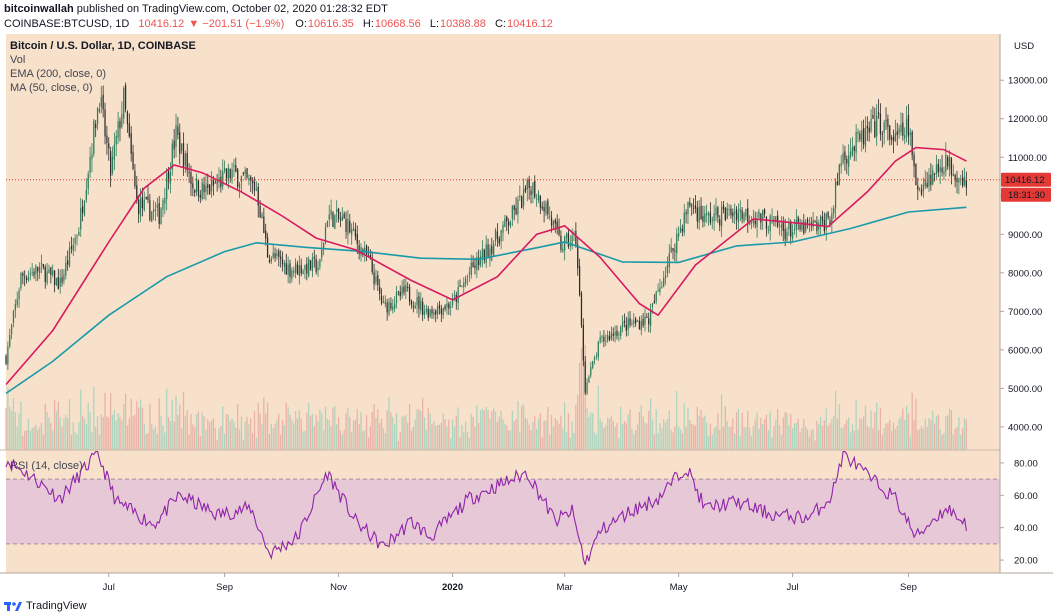 This screenshot has height=615, width=1053. What do you see at coordinates (58, 74) in the screenshot?
I see `legend-ema: EMA (200, close, 0)` at bounding box center [58, 74].